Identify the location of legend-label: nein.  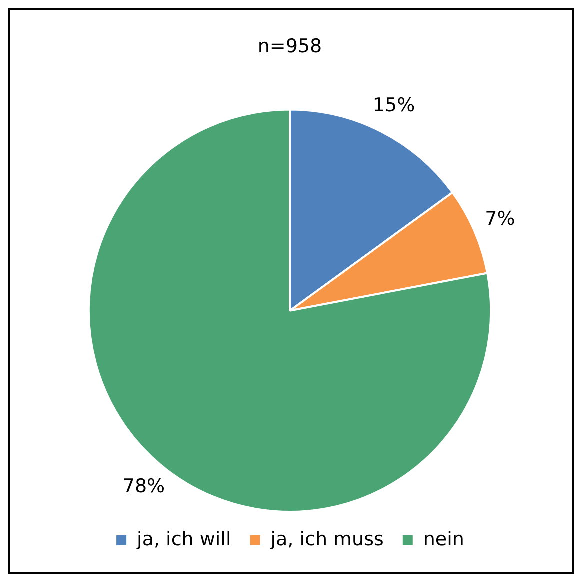
(443, 539).